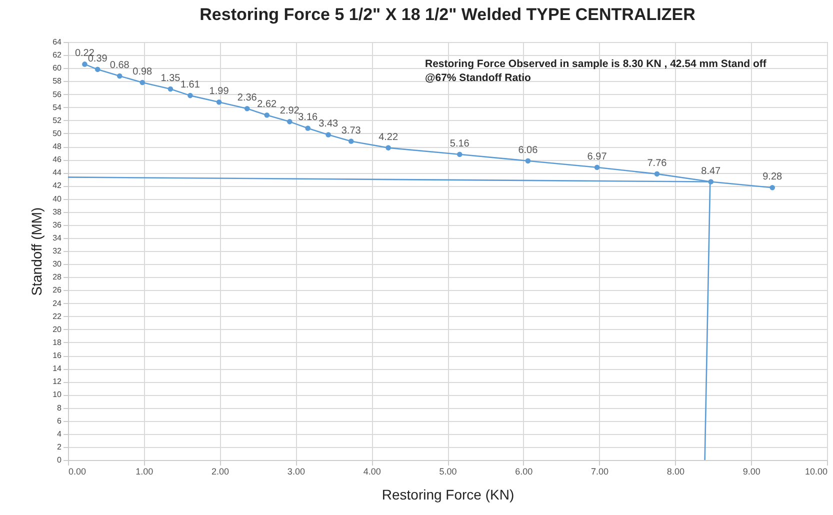 The width and height of the screenshot is (833, 515). Describe the element at coordinates (221, 471) in the screenshot. I see `x-tick-label: 2.00` at that location.